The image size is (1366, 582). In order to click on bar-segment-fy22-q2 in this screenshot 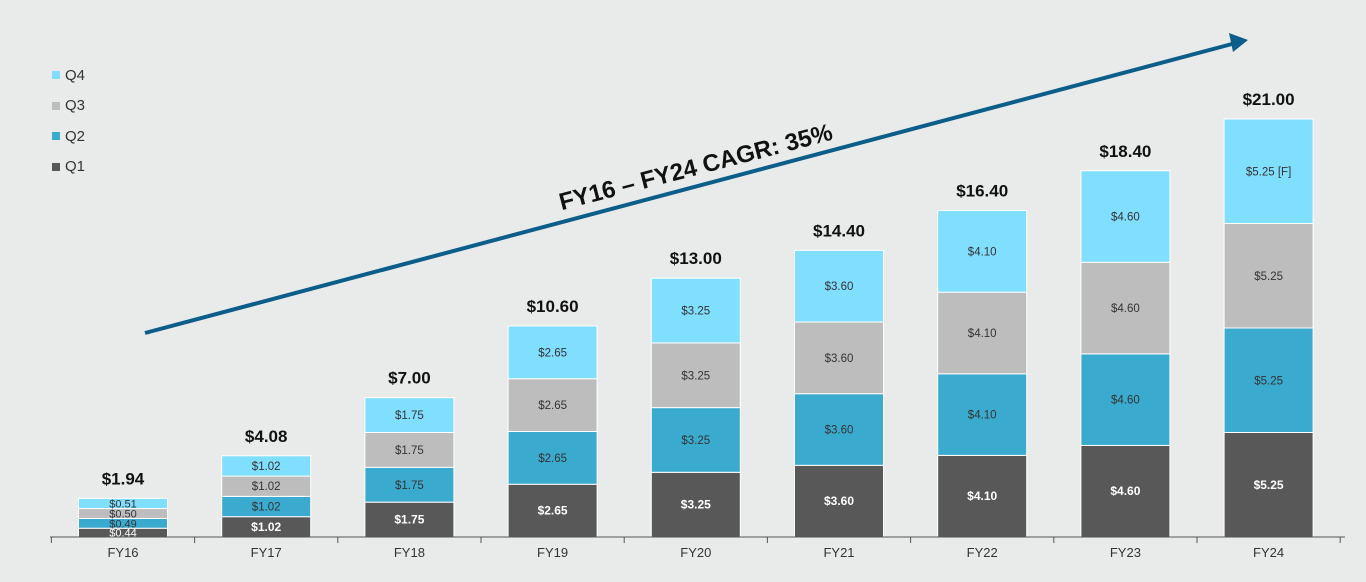, I will do `click(982, 414)`.